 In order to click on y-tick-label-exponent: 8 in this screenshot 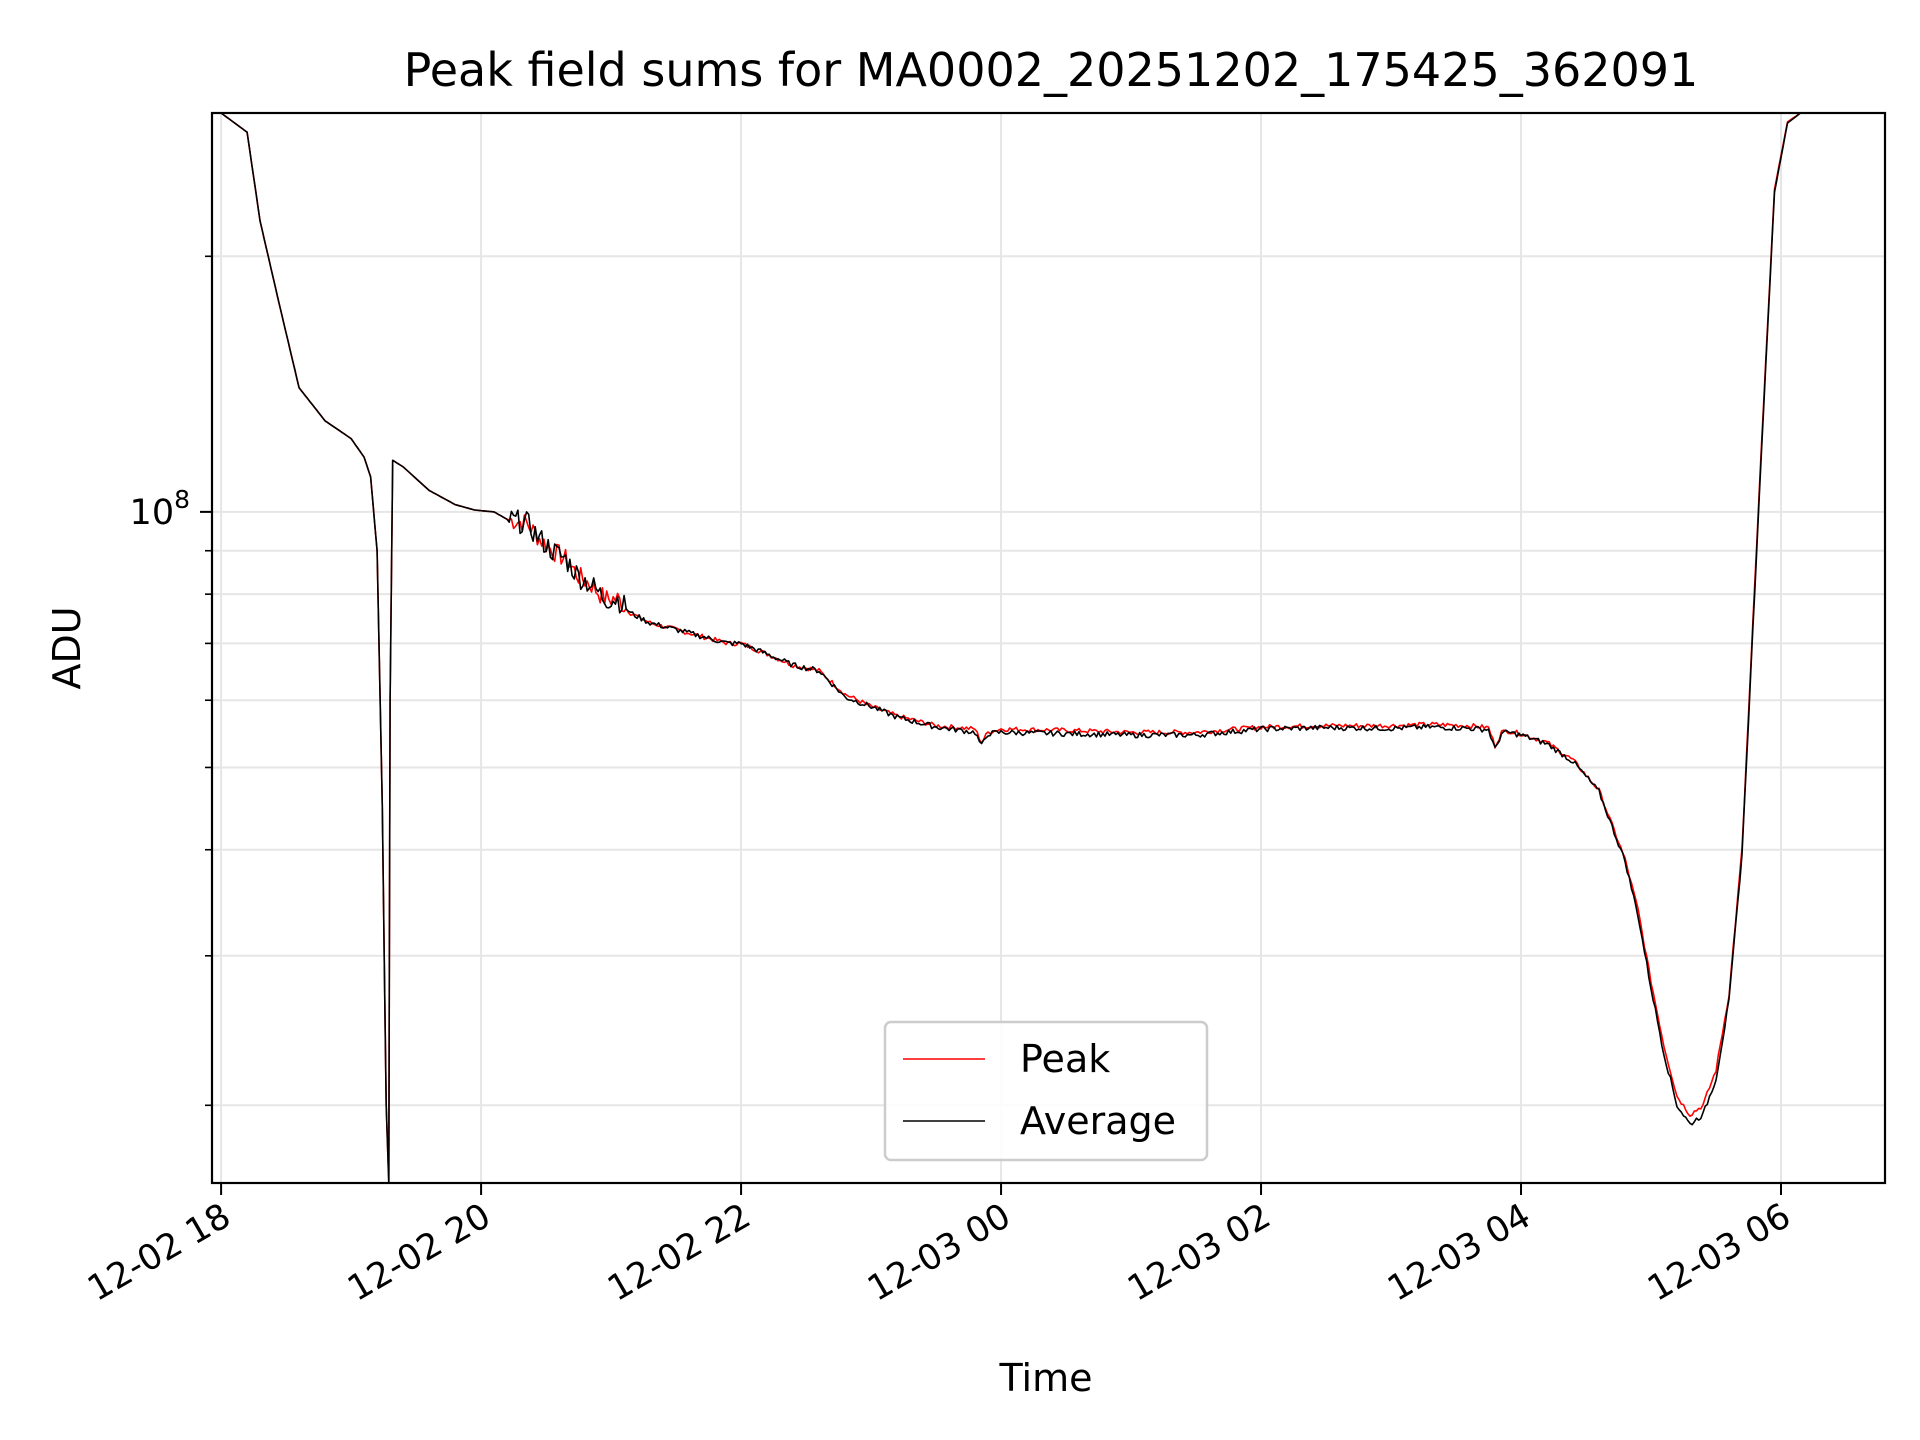, I will do `click(182, 499)`.